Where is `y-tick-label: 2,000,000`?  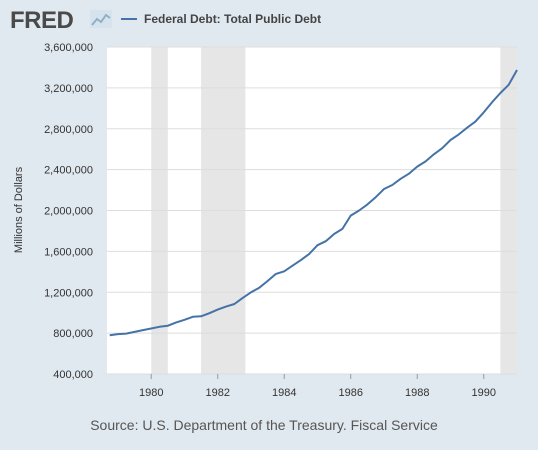
y-tick-label: 2,000,000 is located at coordinates (68, 212).